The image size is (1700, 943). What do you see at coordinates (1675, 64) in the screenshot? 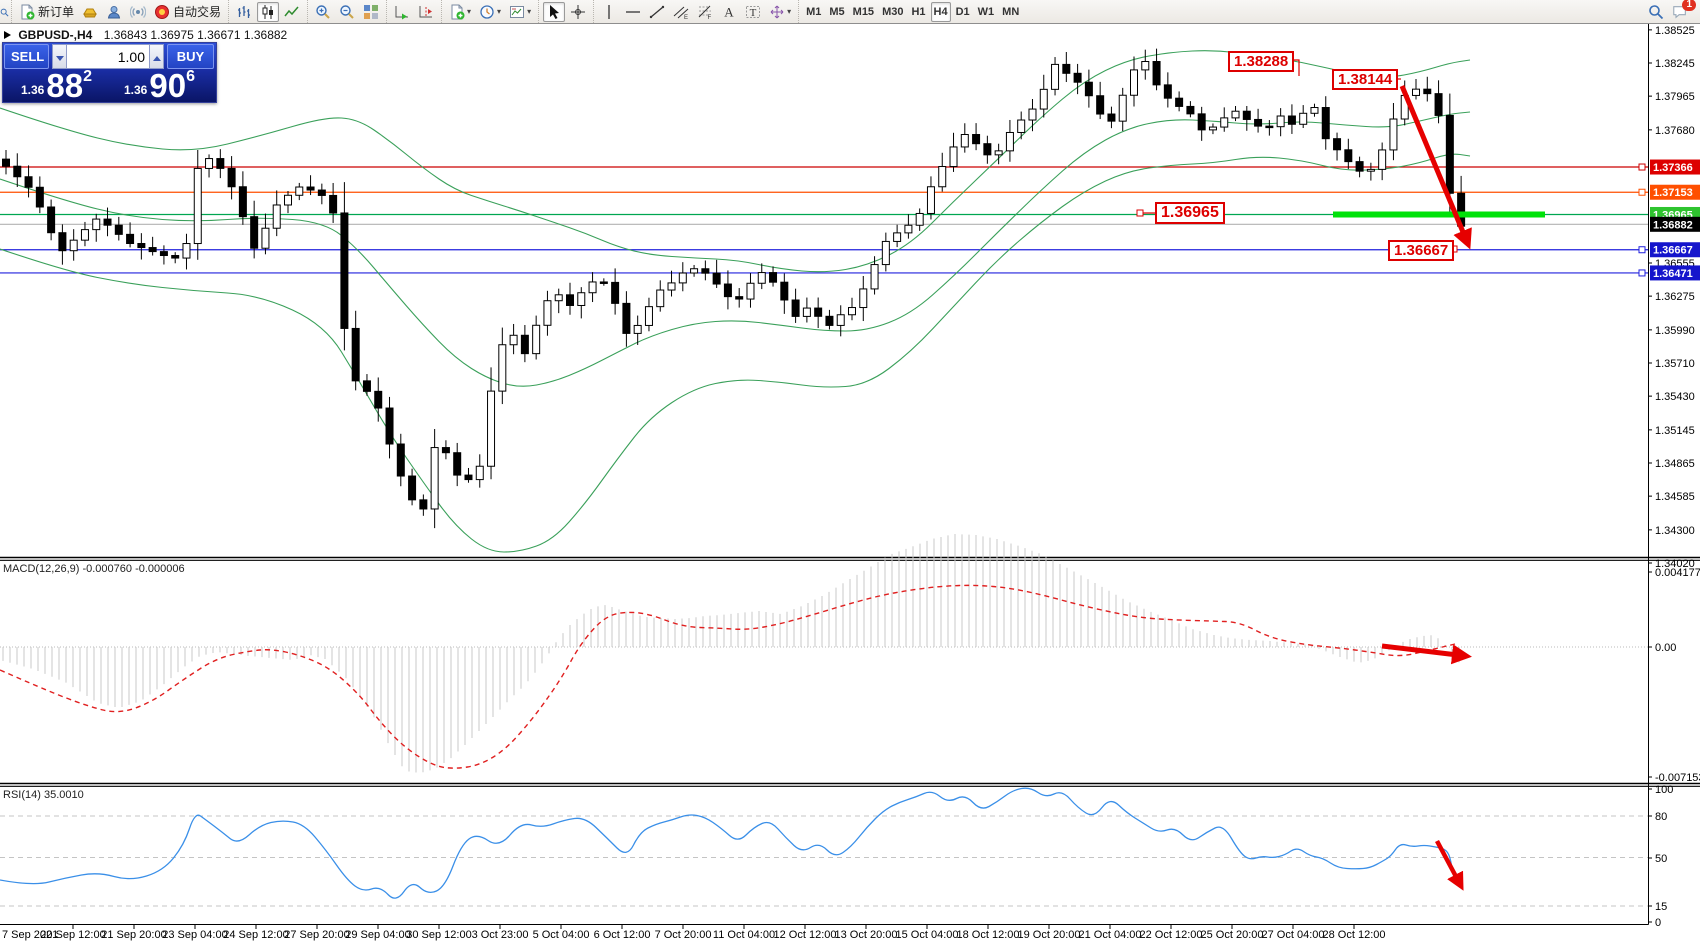
I see `svg-text: 1.38245` at bounding box center [1675, 64].